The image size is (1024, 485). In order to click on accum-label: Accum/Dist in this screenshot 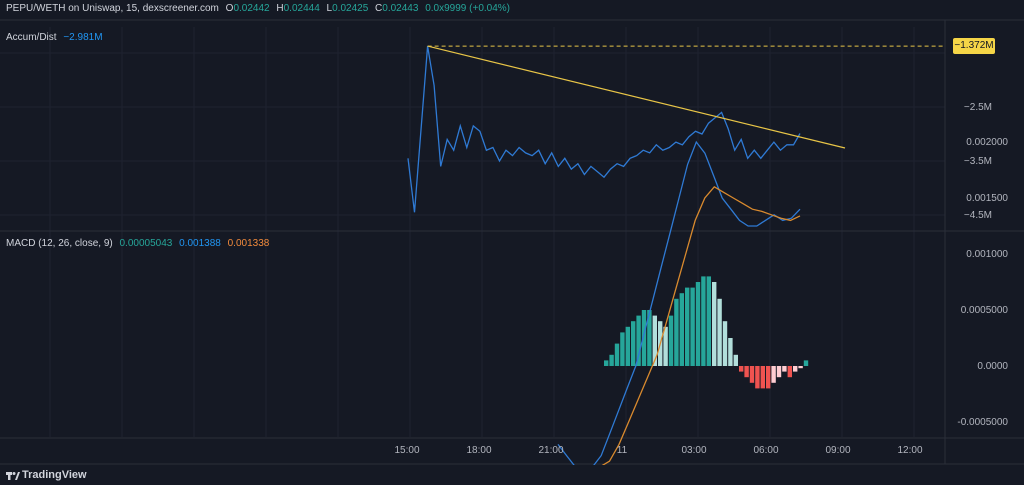, I will do `click(31, 37)`.